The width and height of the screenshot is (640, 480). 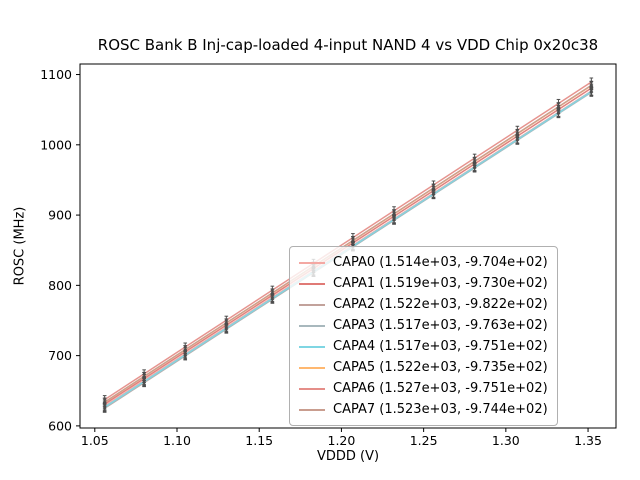 I want to click on legend-label: CAPA3 (1.517e+03, -9.763e+02), so click(x=440, y=325).